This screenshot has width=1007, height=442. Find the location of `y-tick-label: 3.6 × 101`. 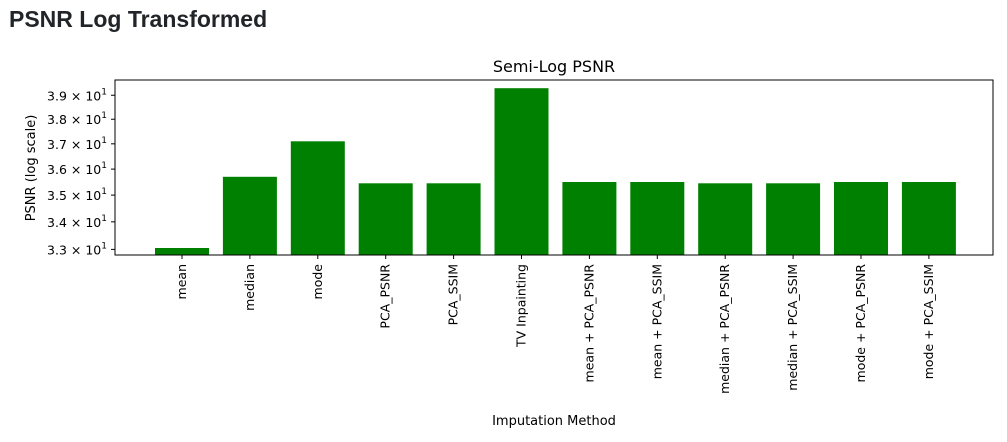

y-tick-label: 3.6 × 101 is located at coordinates (77, 169).